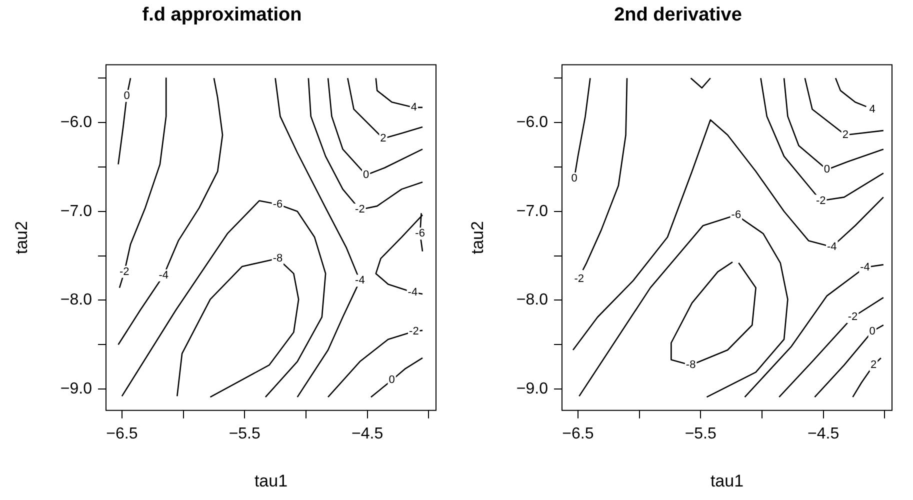 Image resolution: width=913 pixels, height=500 pixels. What do you see at coordinates (872, 109) in the screenshot?
I see `annotation: 4` at bounding box center [872, 109].